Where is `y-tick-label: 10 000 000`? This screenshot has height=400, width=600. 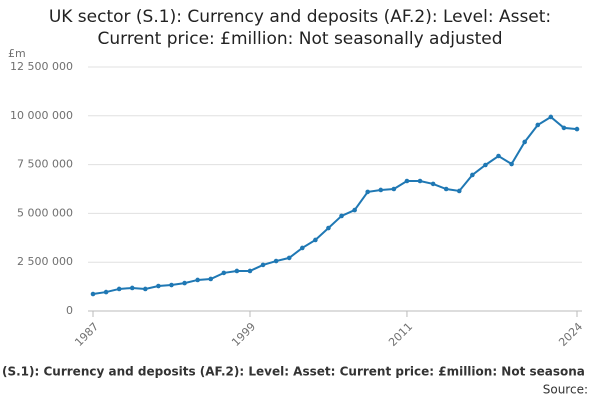
y-tick-label: 10 000 000 is located at coordinates (41, 115).